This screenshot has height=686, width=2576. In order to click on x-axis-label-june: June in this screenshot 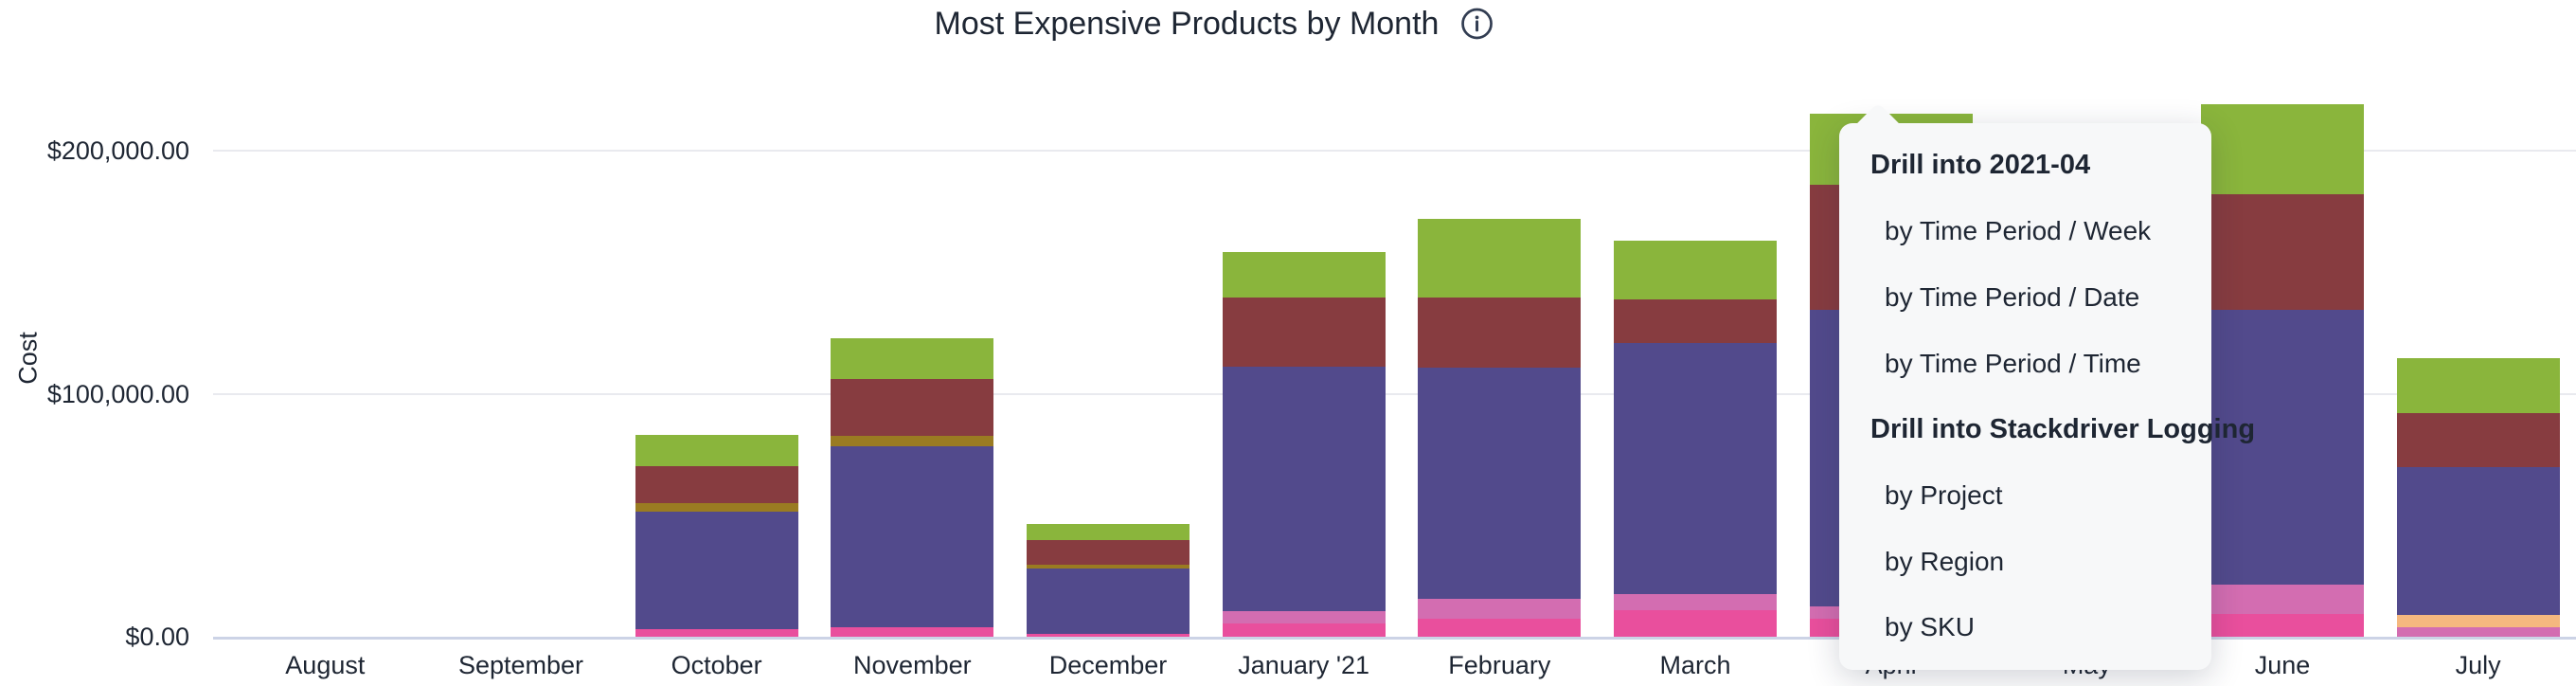, I will do `click(2282, 665)`.